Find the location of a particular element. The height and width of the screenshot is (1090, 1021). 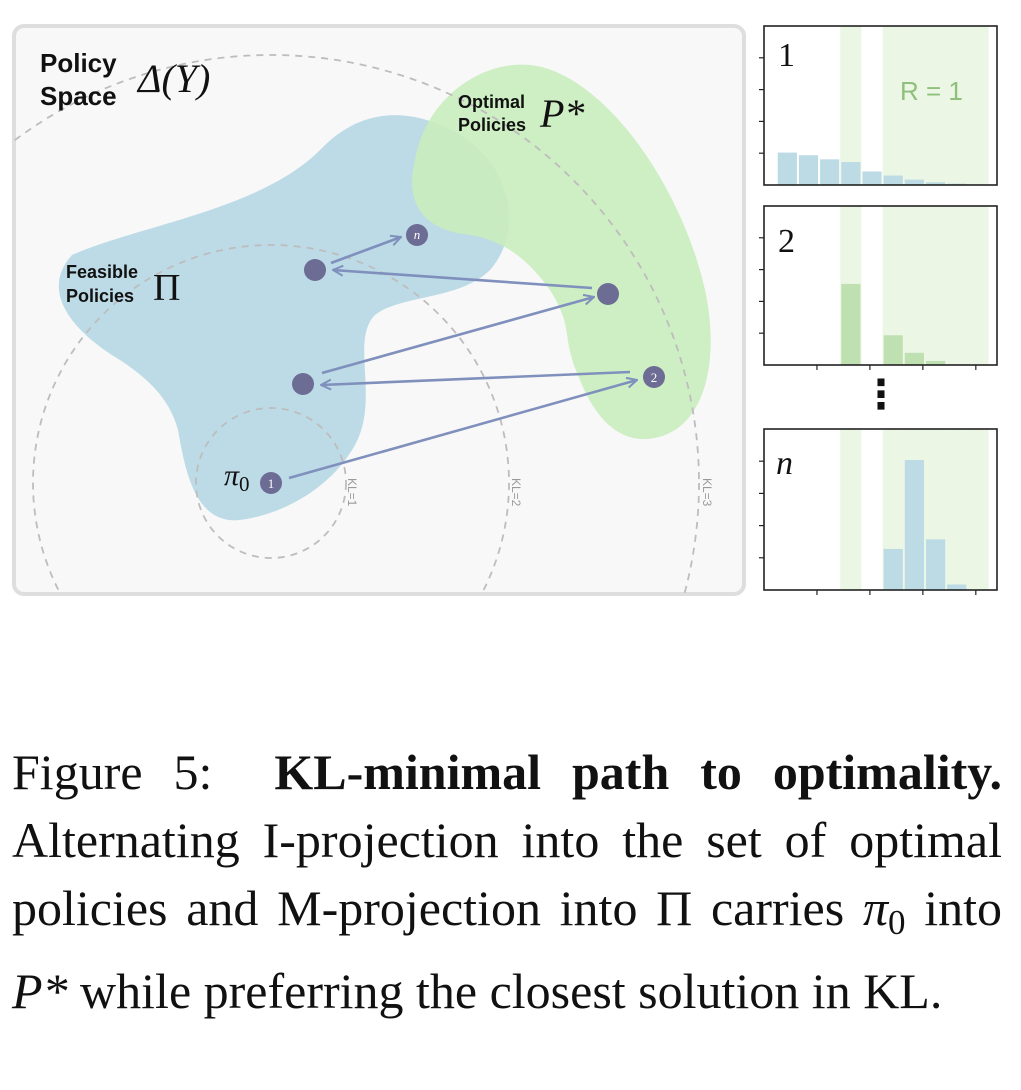

step-label-2: 2 is located at coordinates (654, 377).